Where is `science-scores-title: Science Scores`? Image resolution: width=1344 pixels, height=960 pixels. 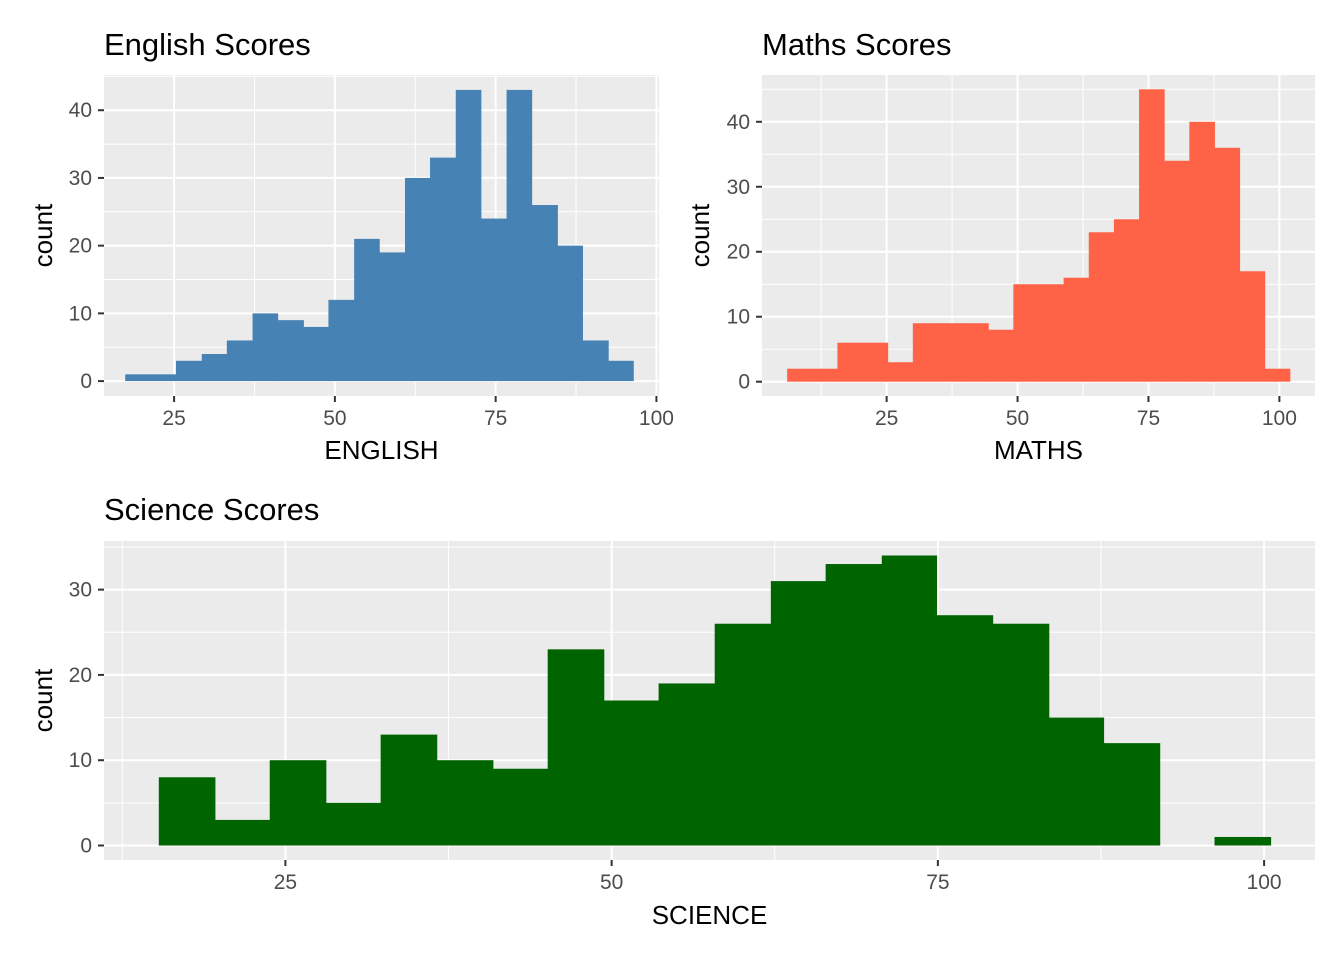
science-scores-title: Science Scores is located at coordinates (211, 509).